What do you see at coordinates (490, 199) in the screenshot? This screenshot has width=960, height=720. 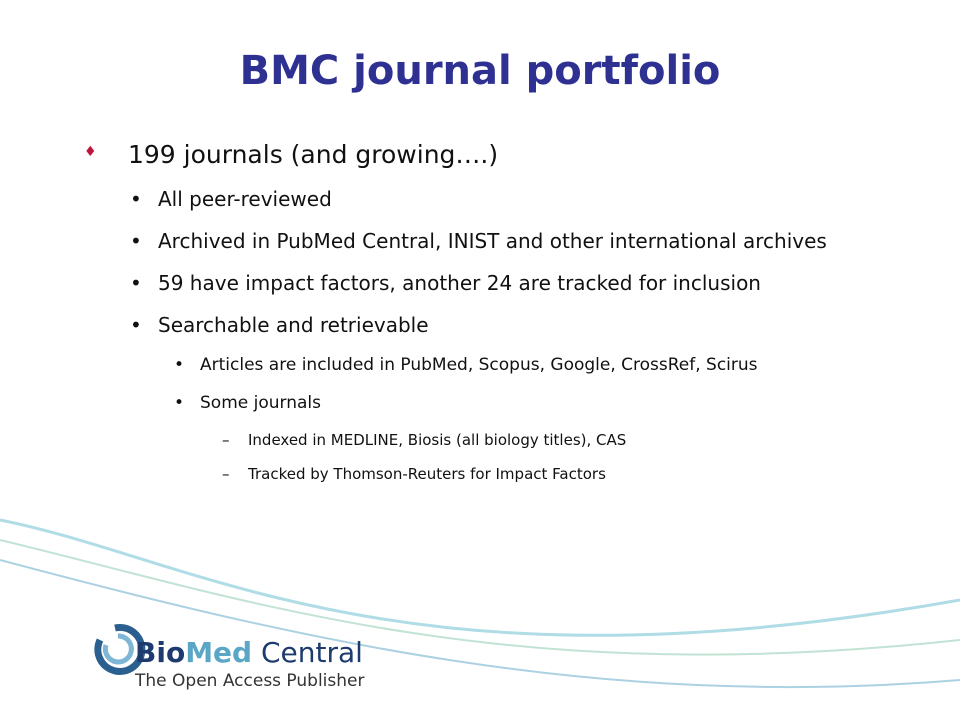 I see `bullet: • All peer-reviewed` at bounding box center [490, 199].